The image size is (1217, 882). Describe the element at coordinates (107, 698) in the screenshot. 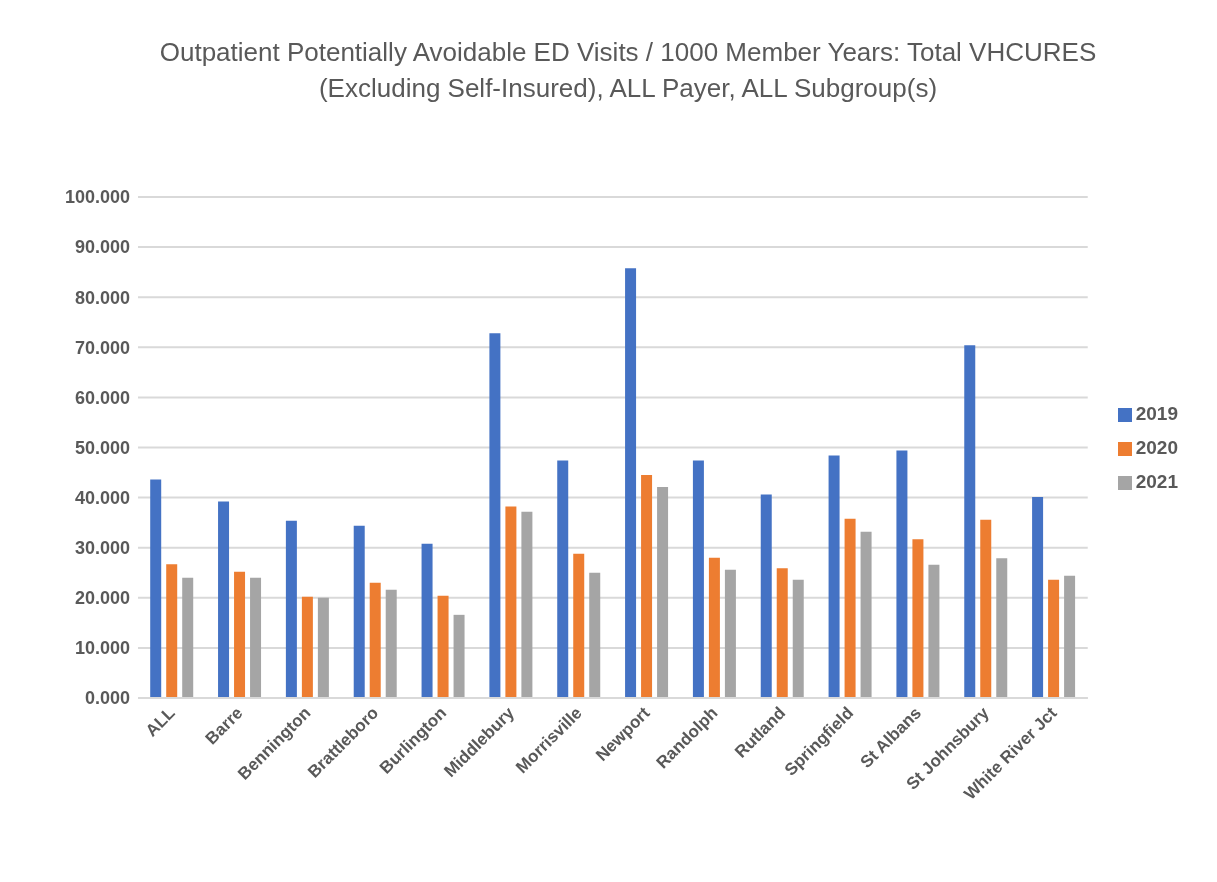

I see `y-tick-label: 0.000` at that location.